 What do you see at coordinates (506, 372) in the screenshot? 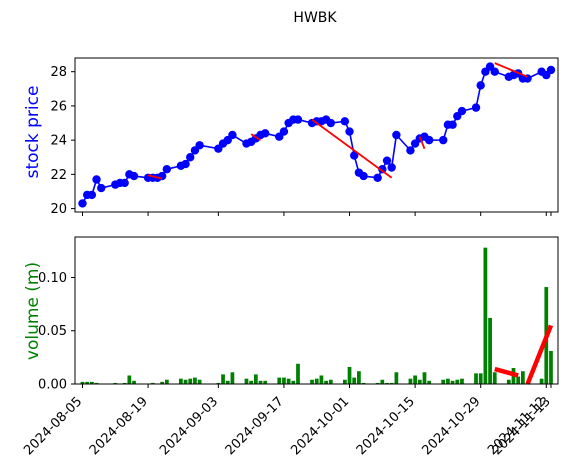
I see `volume-trend-segment` at bounding box center [506, 372].